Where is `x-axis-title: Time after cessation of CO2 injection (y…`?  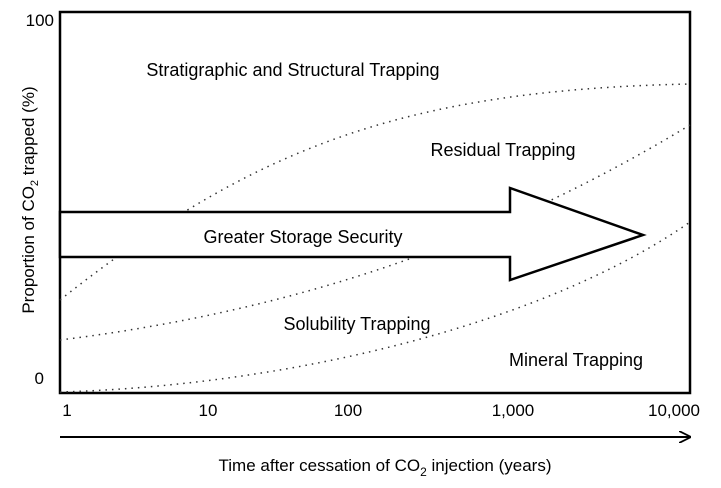 x-axis-title: Time after cessation of CO2 injection (y… is located at coordinates (385, 467).